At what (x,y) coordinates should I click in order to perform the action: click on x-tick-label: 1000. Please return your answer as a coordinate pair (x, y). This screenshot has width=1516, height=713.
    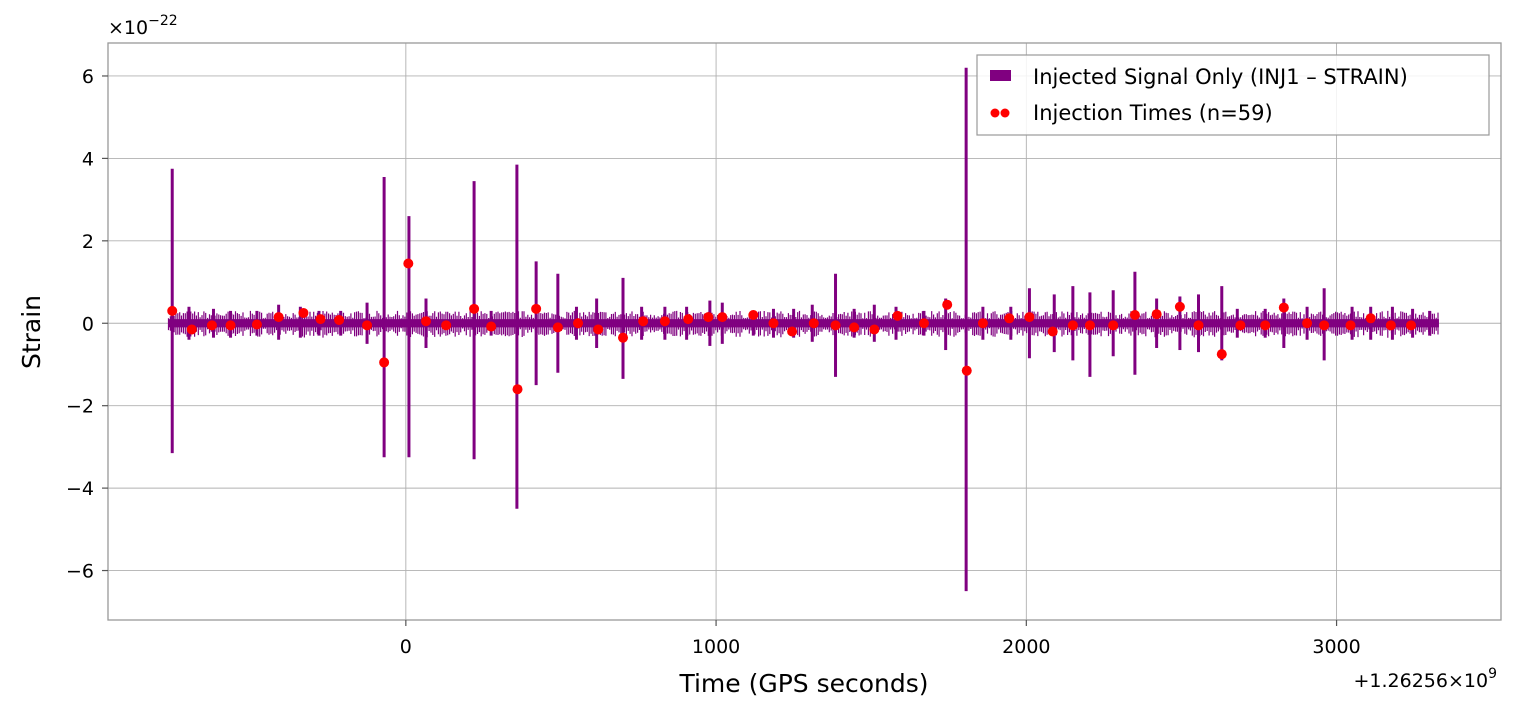
    Looking at the image, I should click on (716, 647).